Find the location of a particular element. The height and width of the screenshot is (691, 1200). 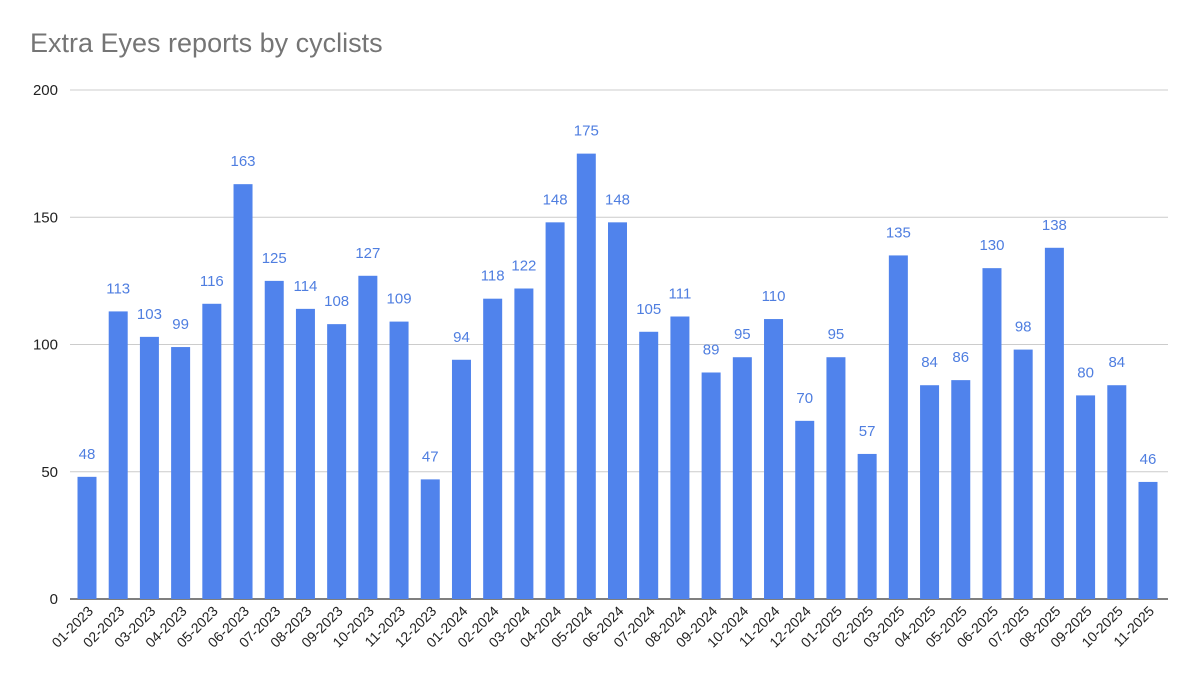

data-label: 94 is located at coordinates (461, 337).